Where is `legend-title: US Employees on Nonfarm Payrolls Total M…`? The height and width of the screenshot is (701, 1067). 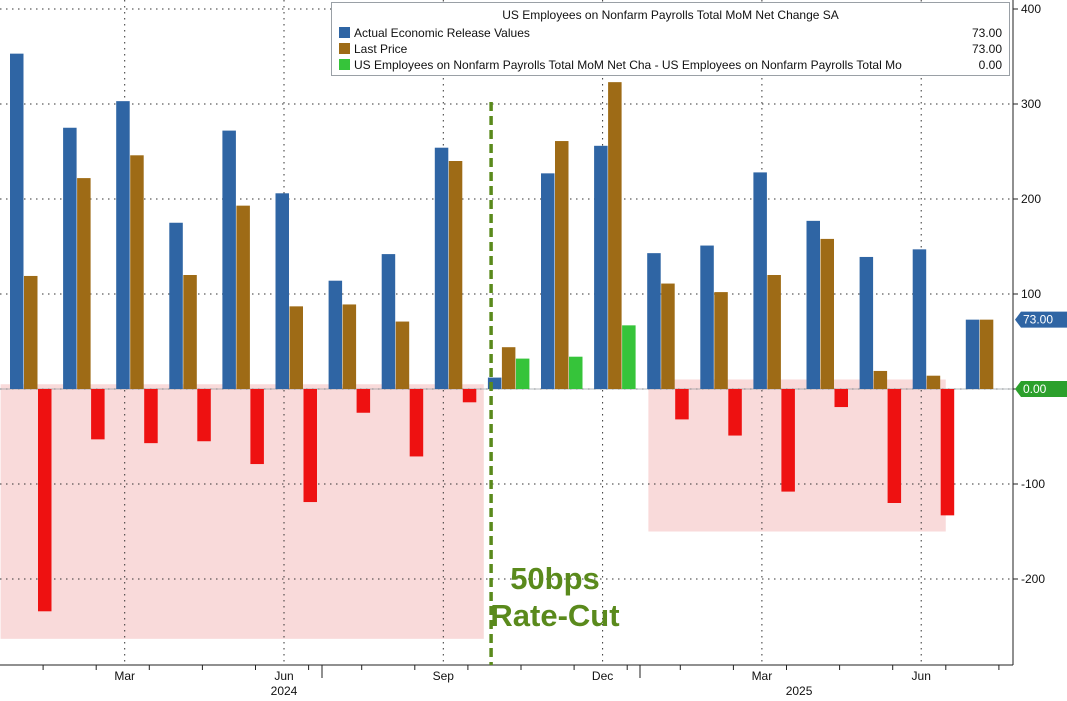 legend-title: US Employees on Nonfarm Payrolls Total M… is located at coordinates (670, 15).